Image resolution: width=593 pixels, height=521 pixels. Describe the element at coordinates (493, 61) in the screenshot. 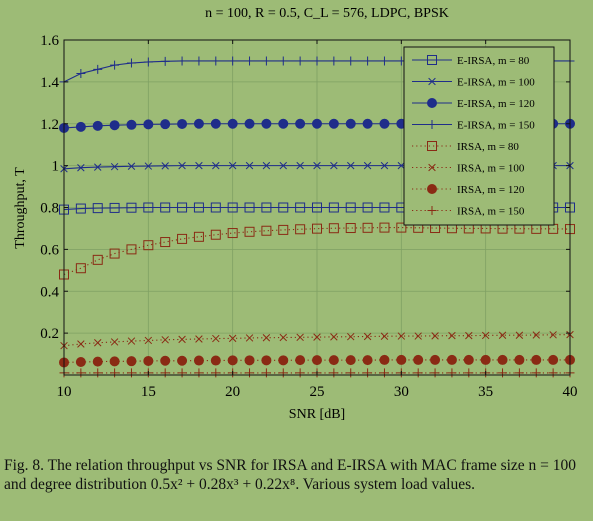

I see `legend-label: E-IRSA, m = 80` at that location.